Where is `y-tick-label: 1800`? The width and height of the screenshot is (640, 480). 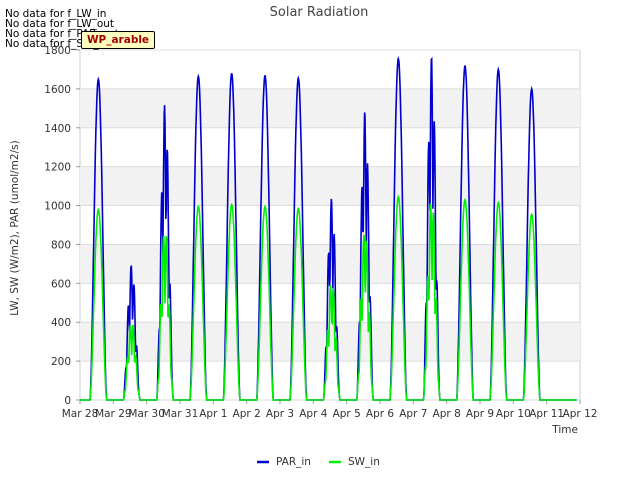
y-tick-label: 1800 is located at coordinates (57, 51).